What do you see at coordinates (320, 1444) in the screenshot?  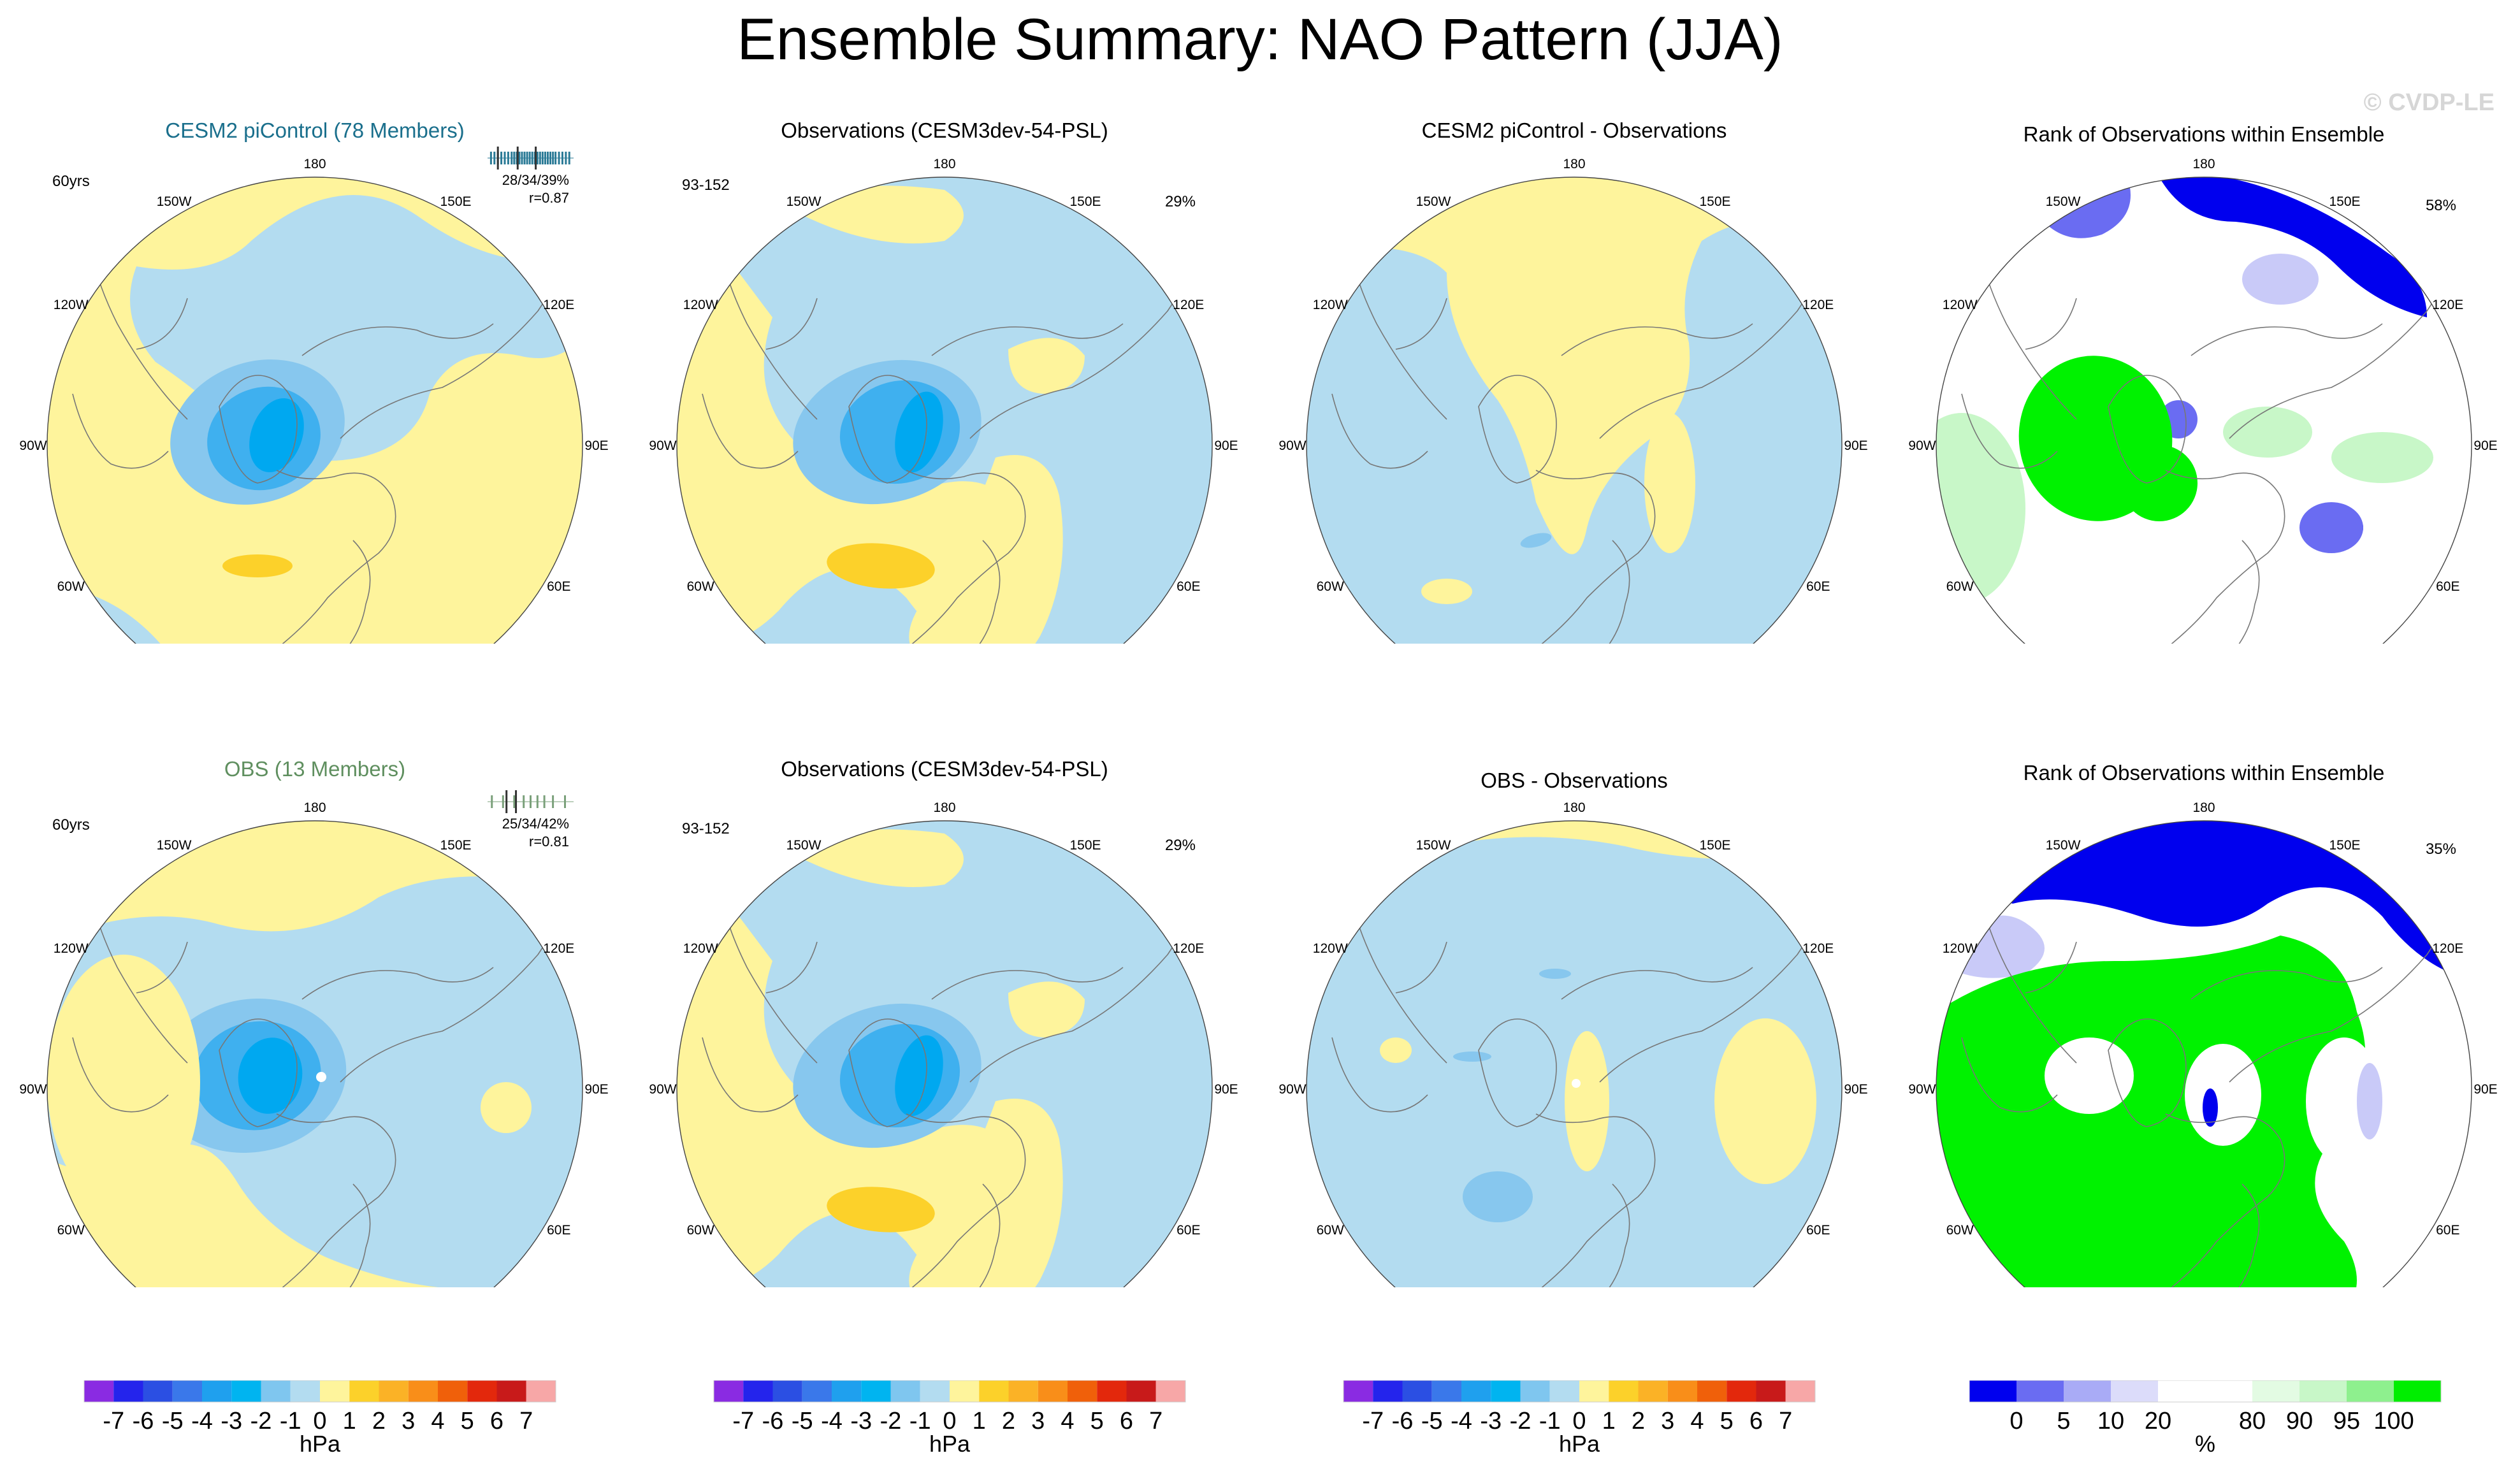 I see `colorbar-unit: hPa` at bounding box center [320, 1444].